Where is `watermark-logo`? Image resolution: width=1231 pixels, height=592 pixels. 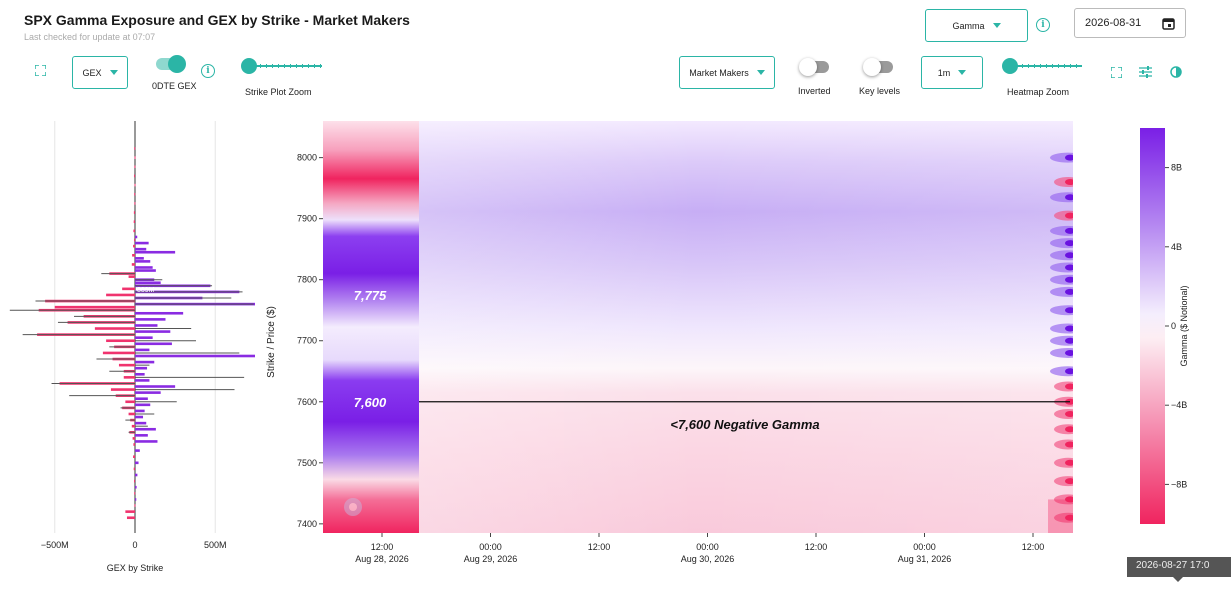
watermark-logo is located at coordinates (353, 507).